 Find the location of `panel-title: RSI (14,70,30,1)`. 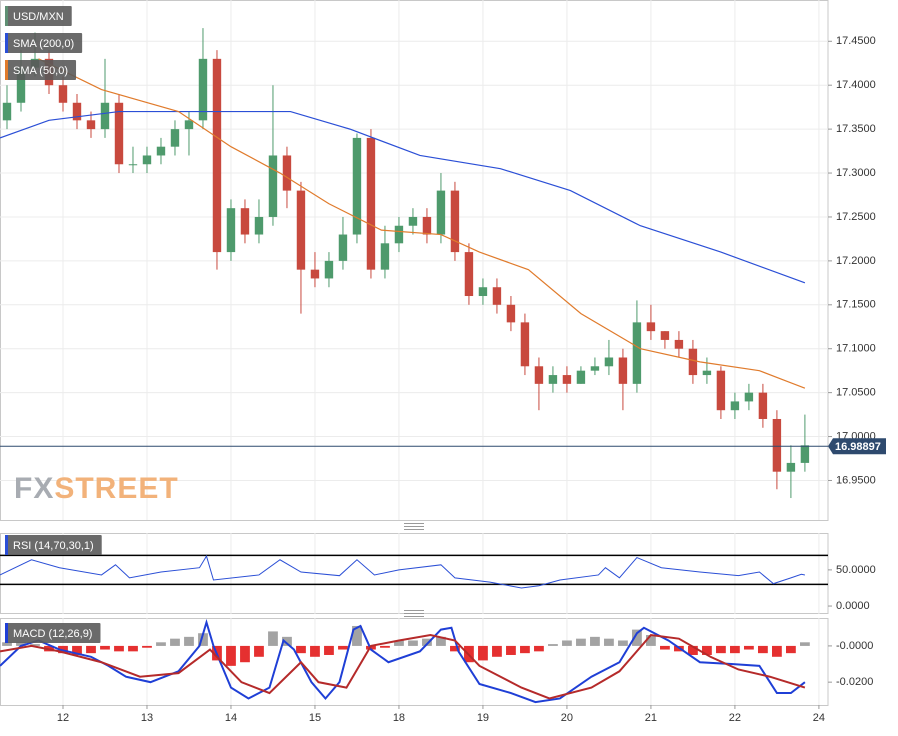

panel-title: RSI (14,70,30,1) is located at coordinates (53, 546).